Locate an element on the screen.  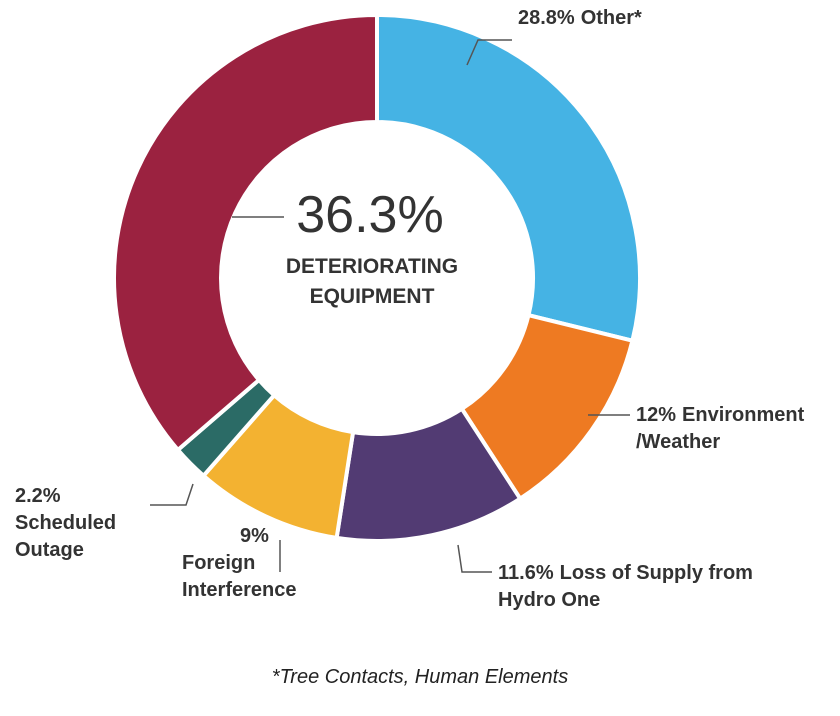
footnote: *Tree Contacts, Human Elements is located at coordinates (420, 677).